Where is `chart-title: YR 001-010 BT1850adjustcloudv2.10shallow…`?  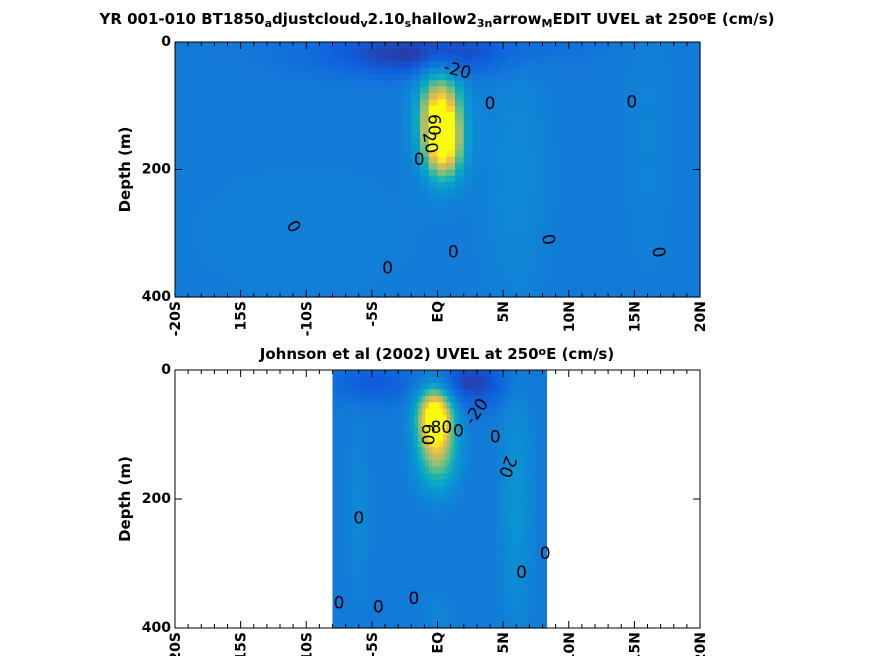 chart-title: YR 001-010 BT1850adjustcloudv2.10shallow… is located at coordinates (436, 20).